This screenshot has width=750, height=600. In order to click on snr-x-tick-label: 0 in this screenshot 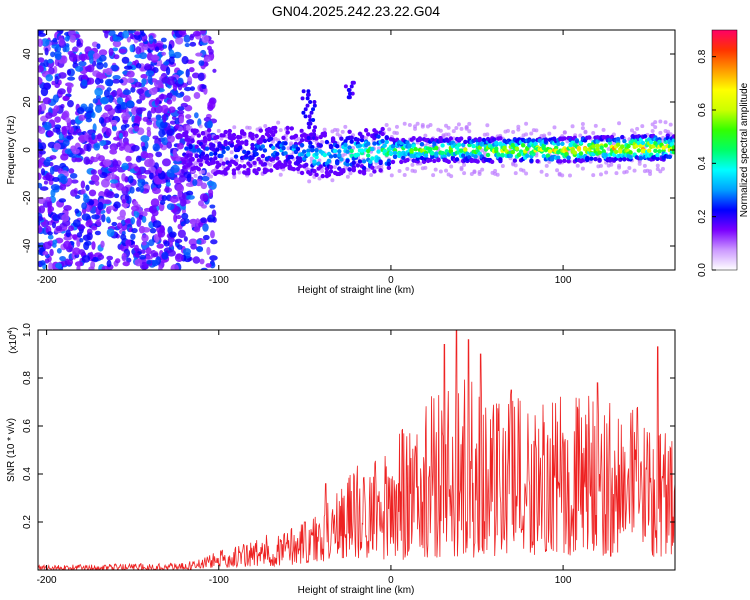, I will do `click(391, 580)`.